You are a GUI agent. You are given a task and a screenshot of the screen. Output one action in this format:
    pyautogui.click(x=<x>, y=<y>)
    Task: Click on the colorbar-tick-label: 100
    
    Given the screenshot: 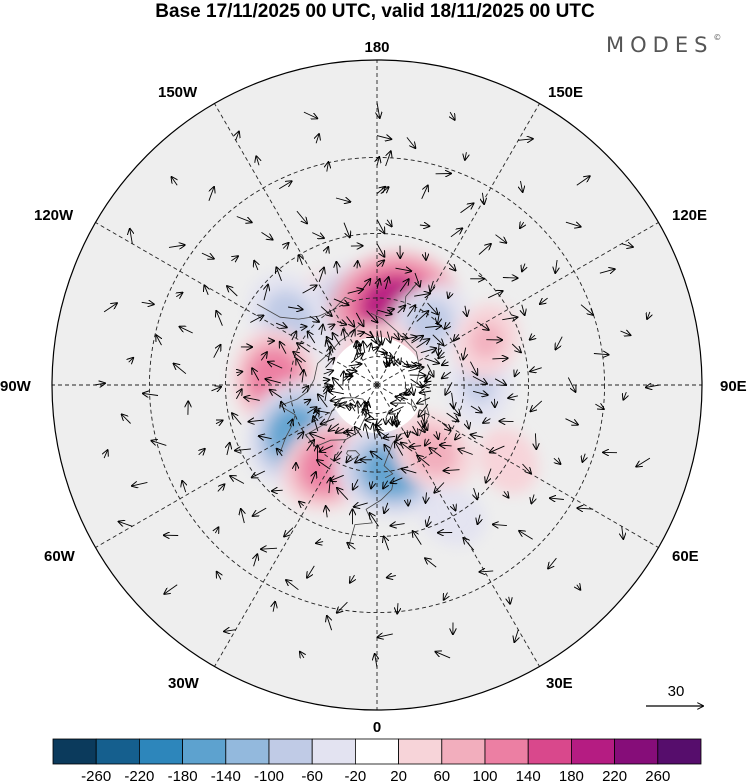 What is the action you would take?
    pyautogui.click(x=484, y=775)
    